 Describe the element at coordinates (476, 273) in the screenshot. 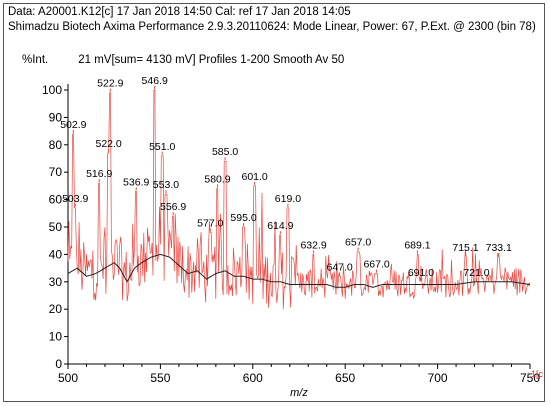

I see `peak-label: 721.0` at that location.